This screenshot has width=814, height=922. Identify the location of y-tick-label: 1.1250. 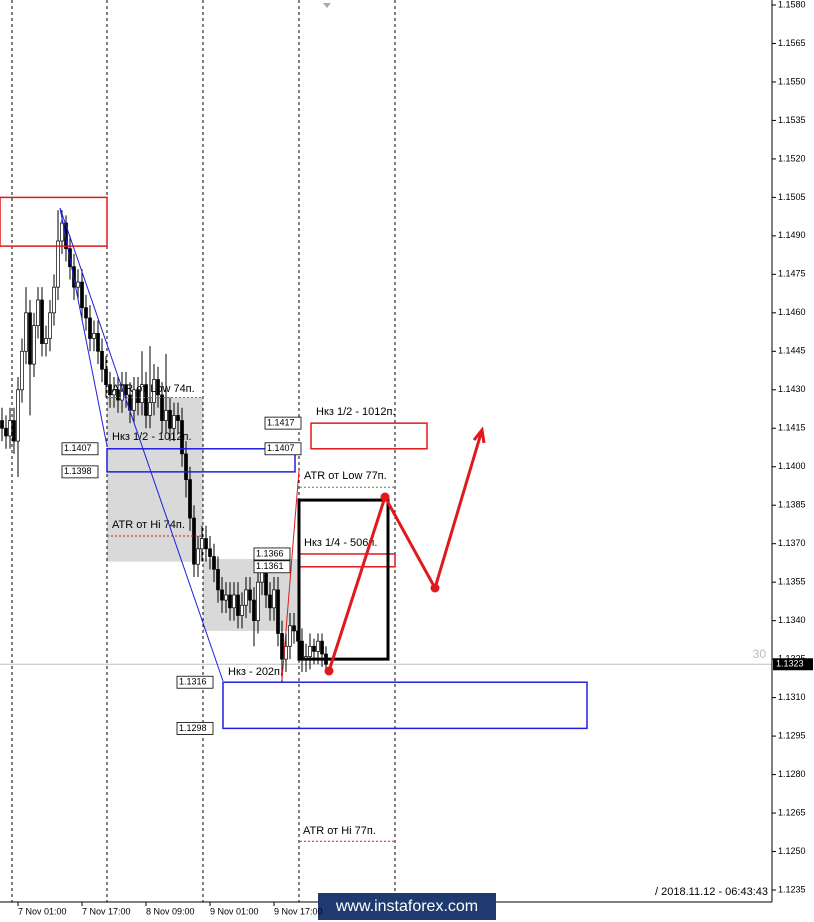
(792, 851).